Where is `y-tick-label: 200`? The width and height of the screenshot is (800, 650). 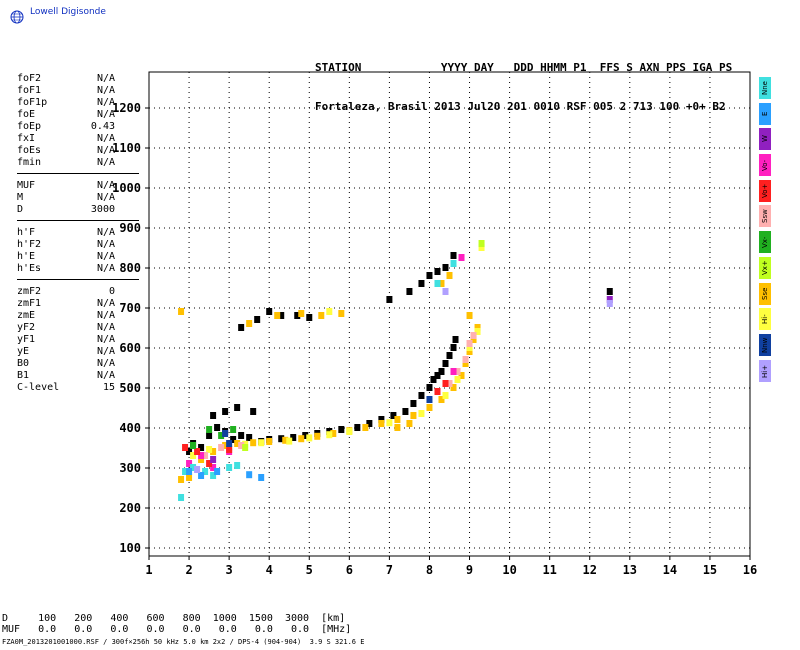
y-tick-label: 200 is located at coordinates (130, 508).